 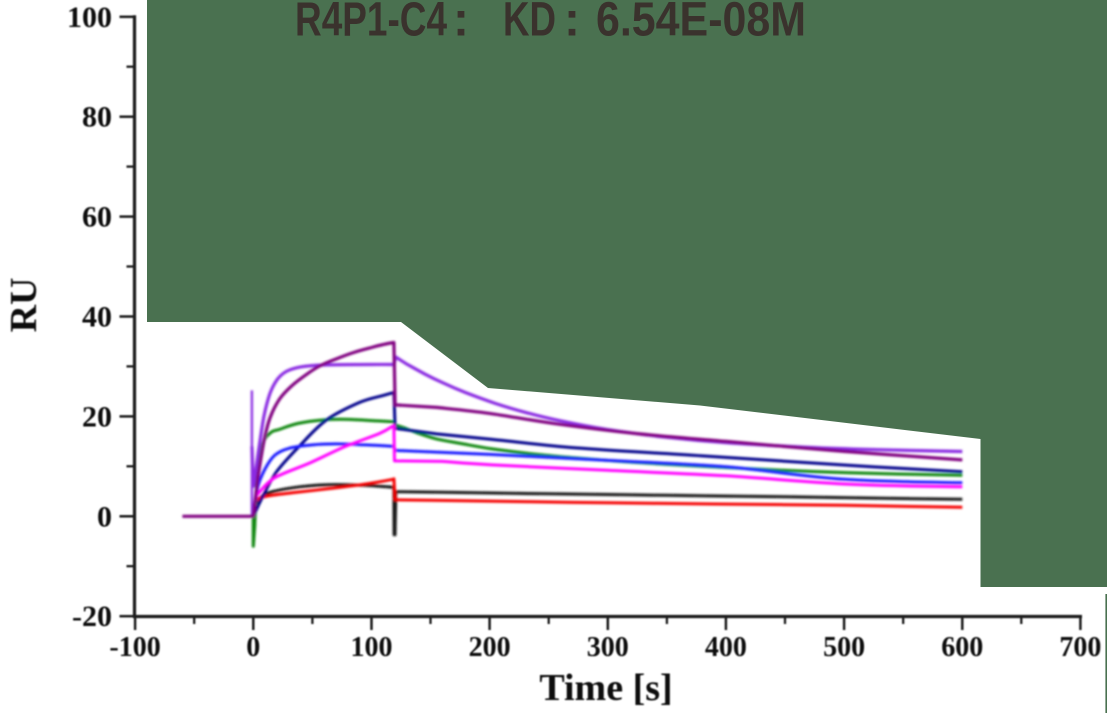 What do you see at coordinates (490, 647) in the screenshot?
I see `svg-text: 200` at bounding box center [490, 647].